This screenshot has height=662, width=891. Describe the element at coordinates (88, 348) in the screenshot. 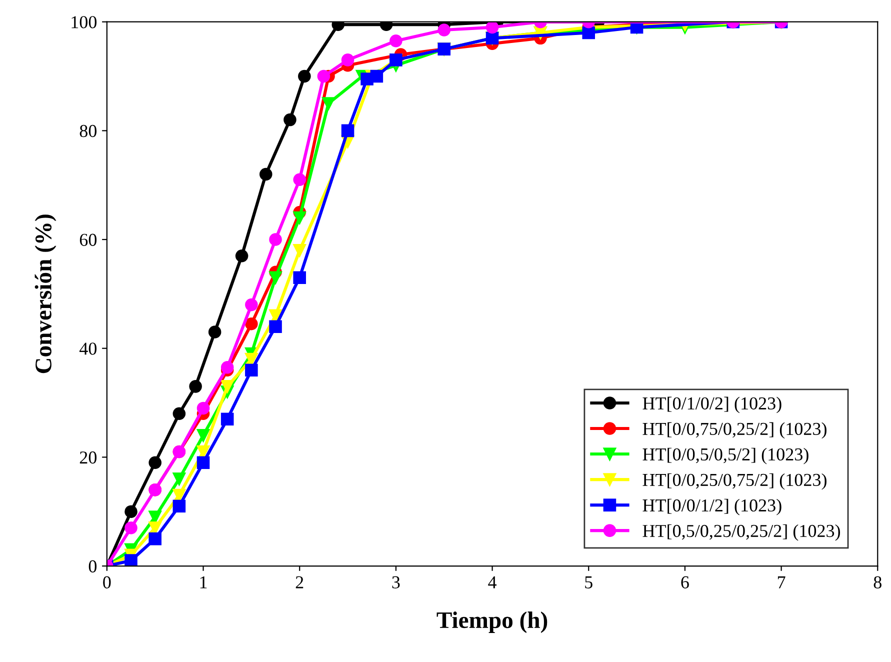

I see `y-tick-label: 40` at that location.